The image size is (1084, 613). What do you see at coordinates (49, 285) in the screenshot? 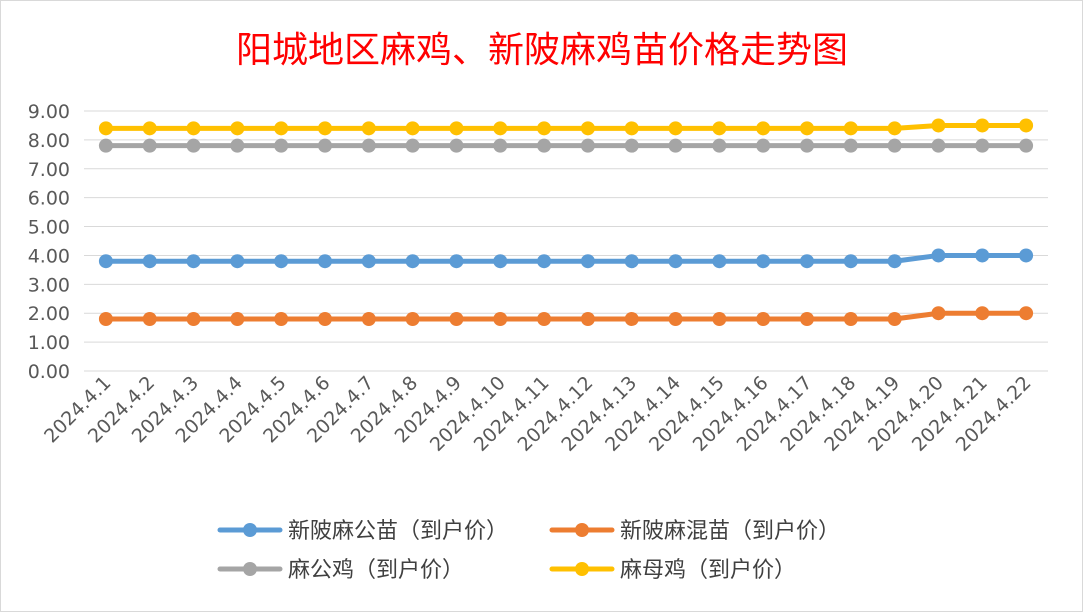
I see `y-tick-label: 3.00` at bounding box center [49, 285].